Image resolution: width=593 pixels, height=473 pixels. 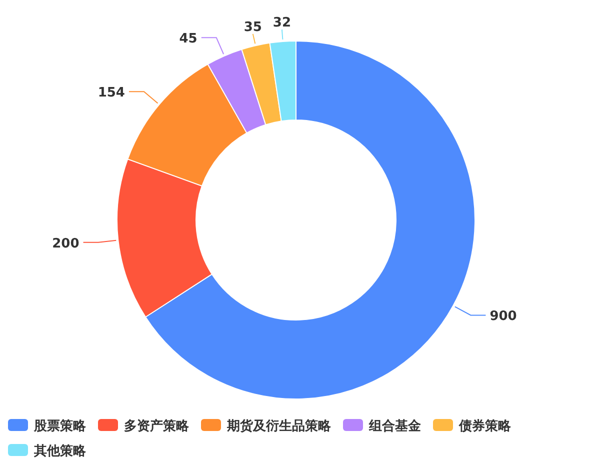 What do you see at coordinates (60, 451) in the screenshot?
I see `legend-label: 其他策略` at bounding box center [60, 451].